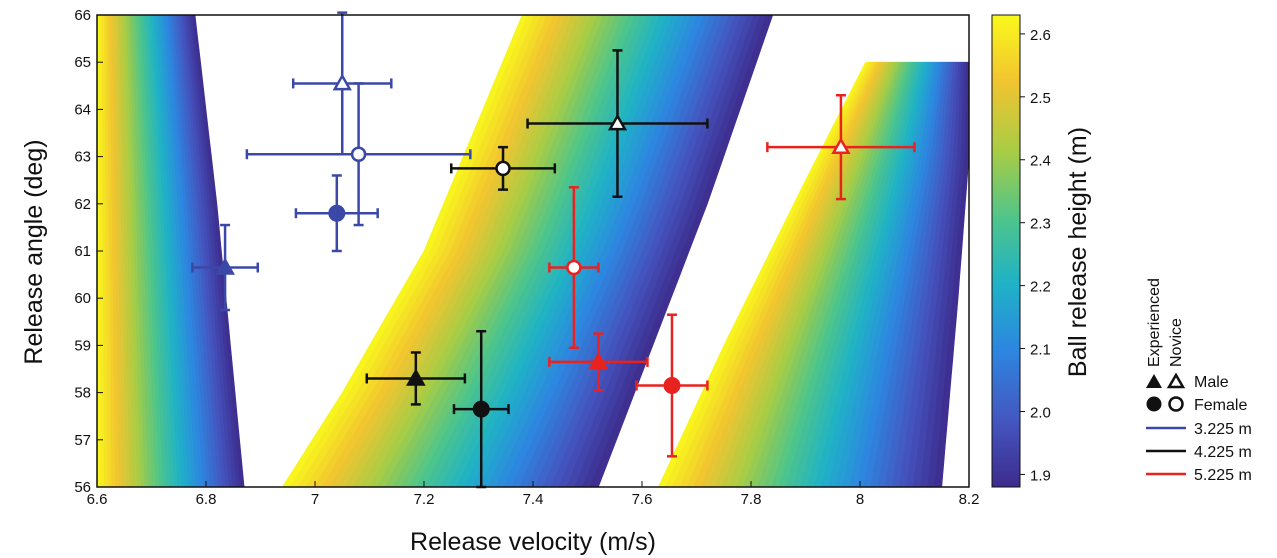  Describe the element at coordinates (1040, 98) in the screenshot. I see `colorbar-tick-label: 2.5` at that location.